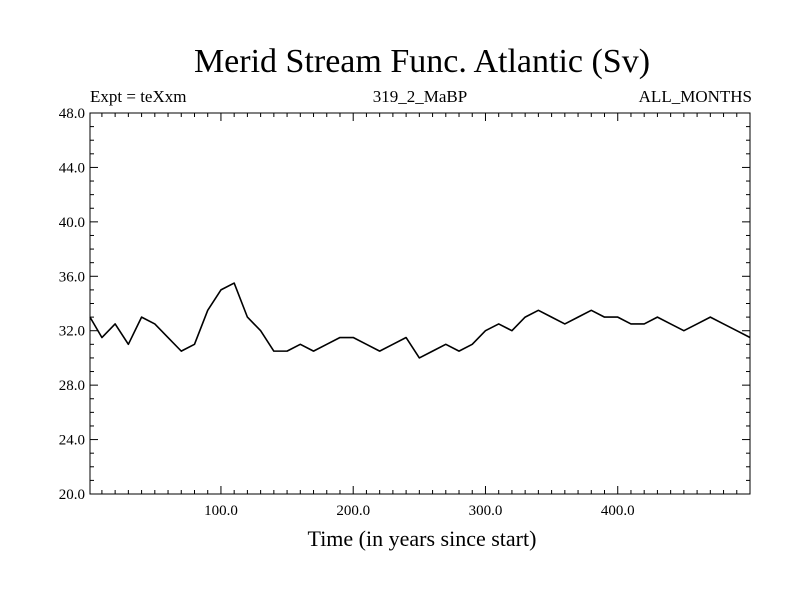 This screenshot has height=600, width=800. Describe the element at coordinates (72, 332) in the screenshot. I see `y-tick-label: 32.0` at that location.